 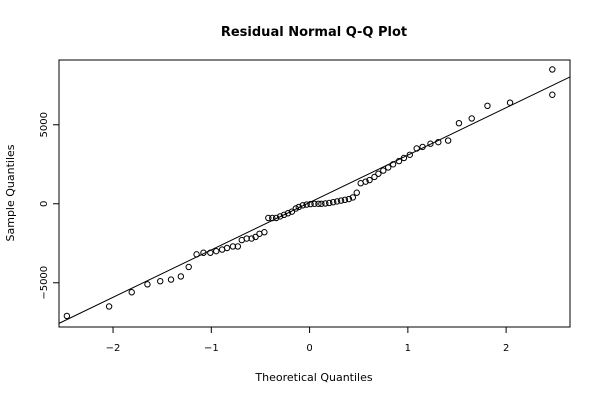 What do you see at coordinates (10, 192) in the screenshot?
I see `y-axis-label: Sample Quantiles` at bounding box center [10, 192].